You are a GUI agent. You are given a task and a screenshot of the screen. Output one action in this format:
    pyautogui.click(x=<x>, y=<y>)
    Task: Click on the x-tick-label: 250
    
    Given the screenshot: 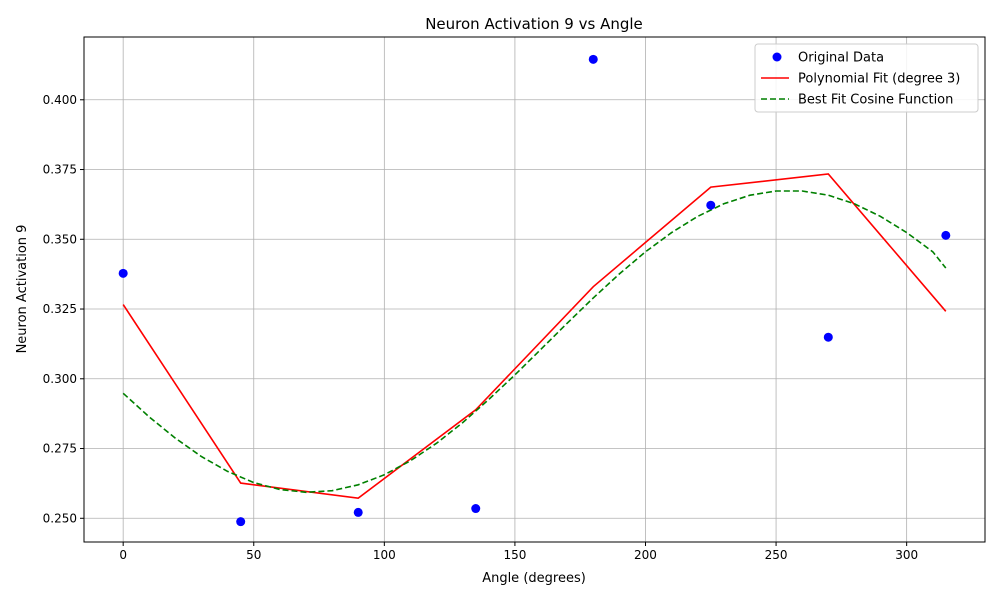 What is the action you would take?
    pyautogui.click(x=776, y=555)
    